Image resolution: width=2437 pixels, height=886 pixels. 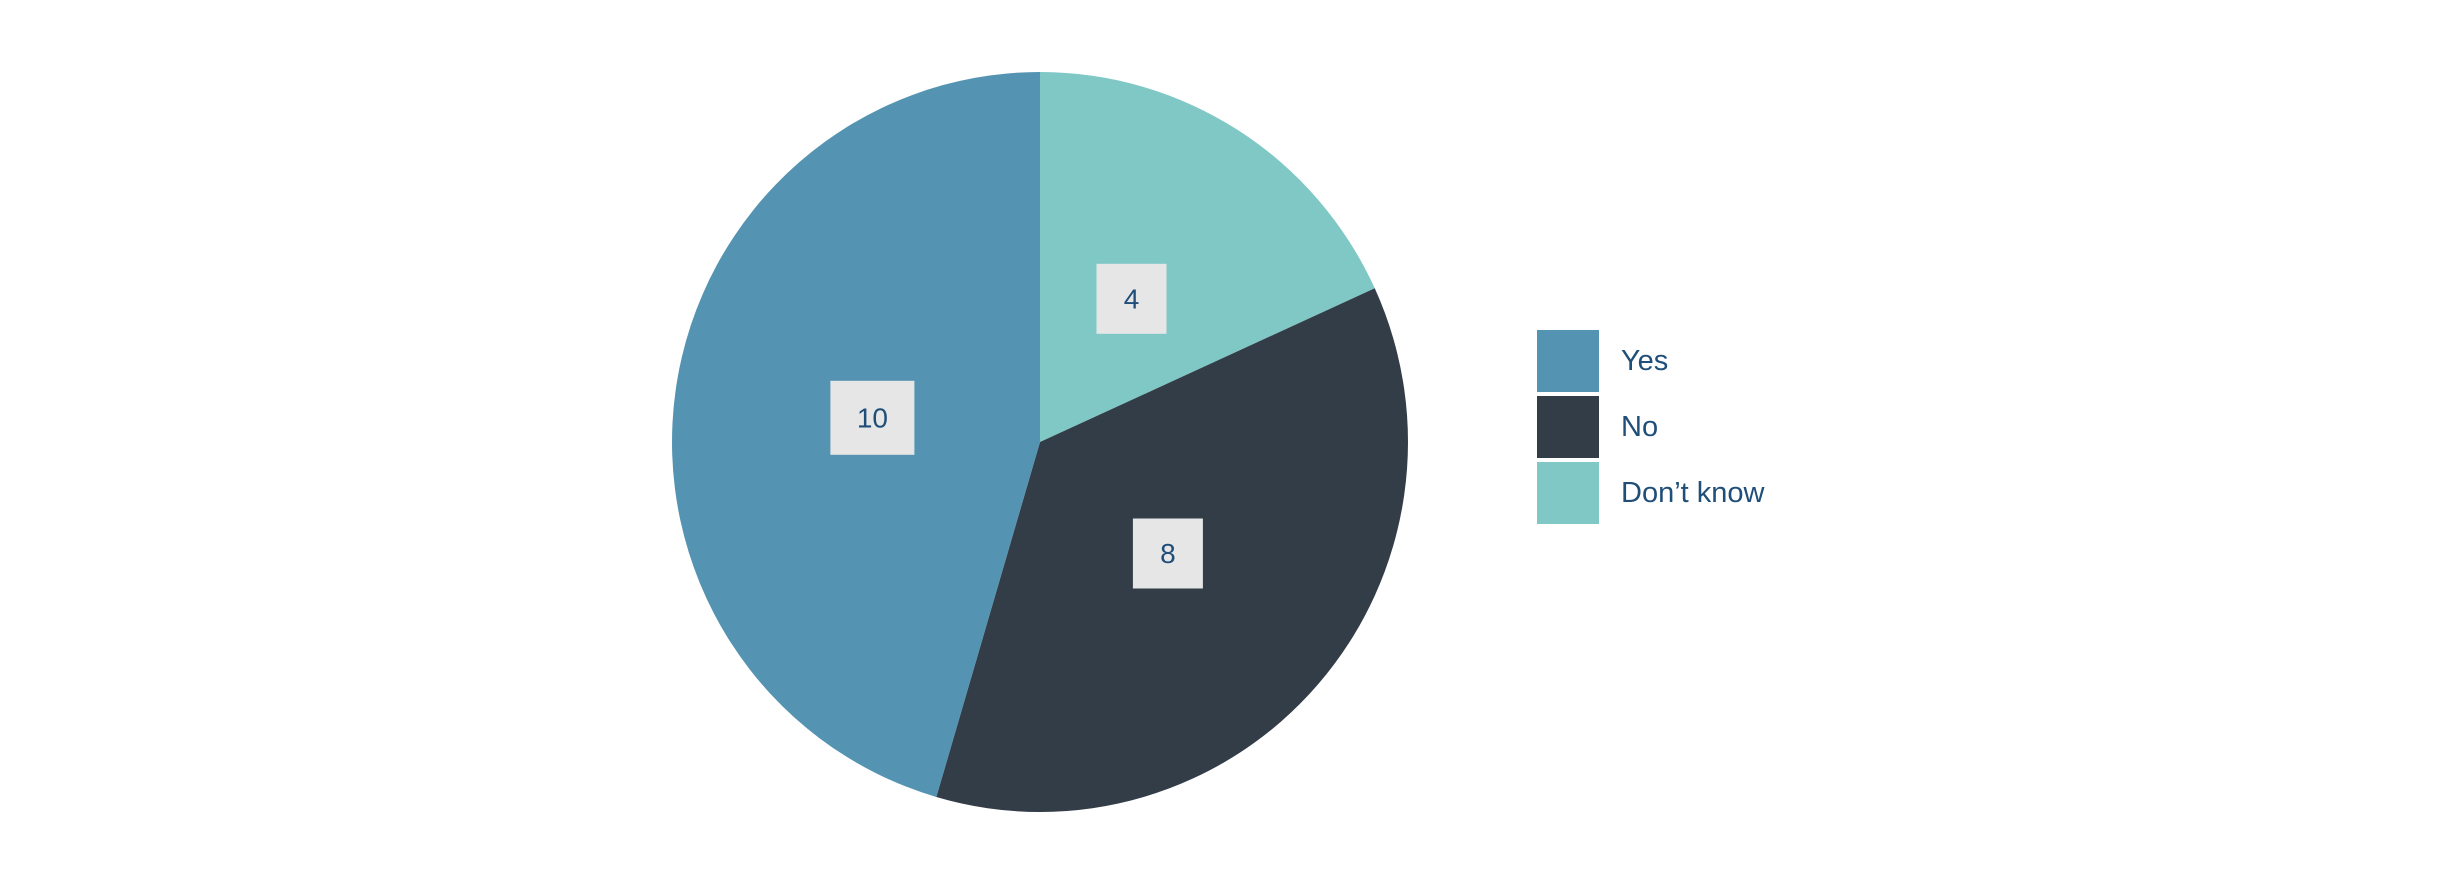 I want to click on data-label-value: 10, so click(x=872, y=417).